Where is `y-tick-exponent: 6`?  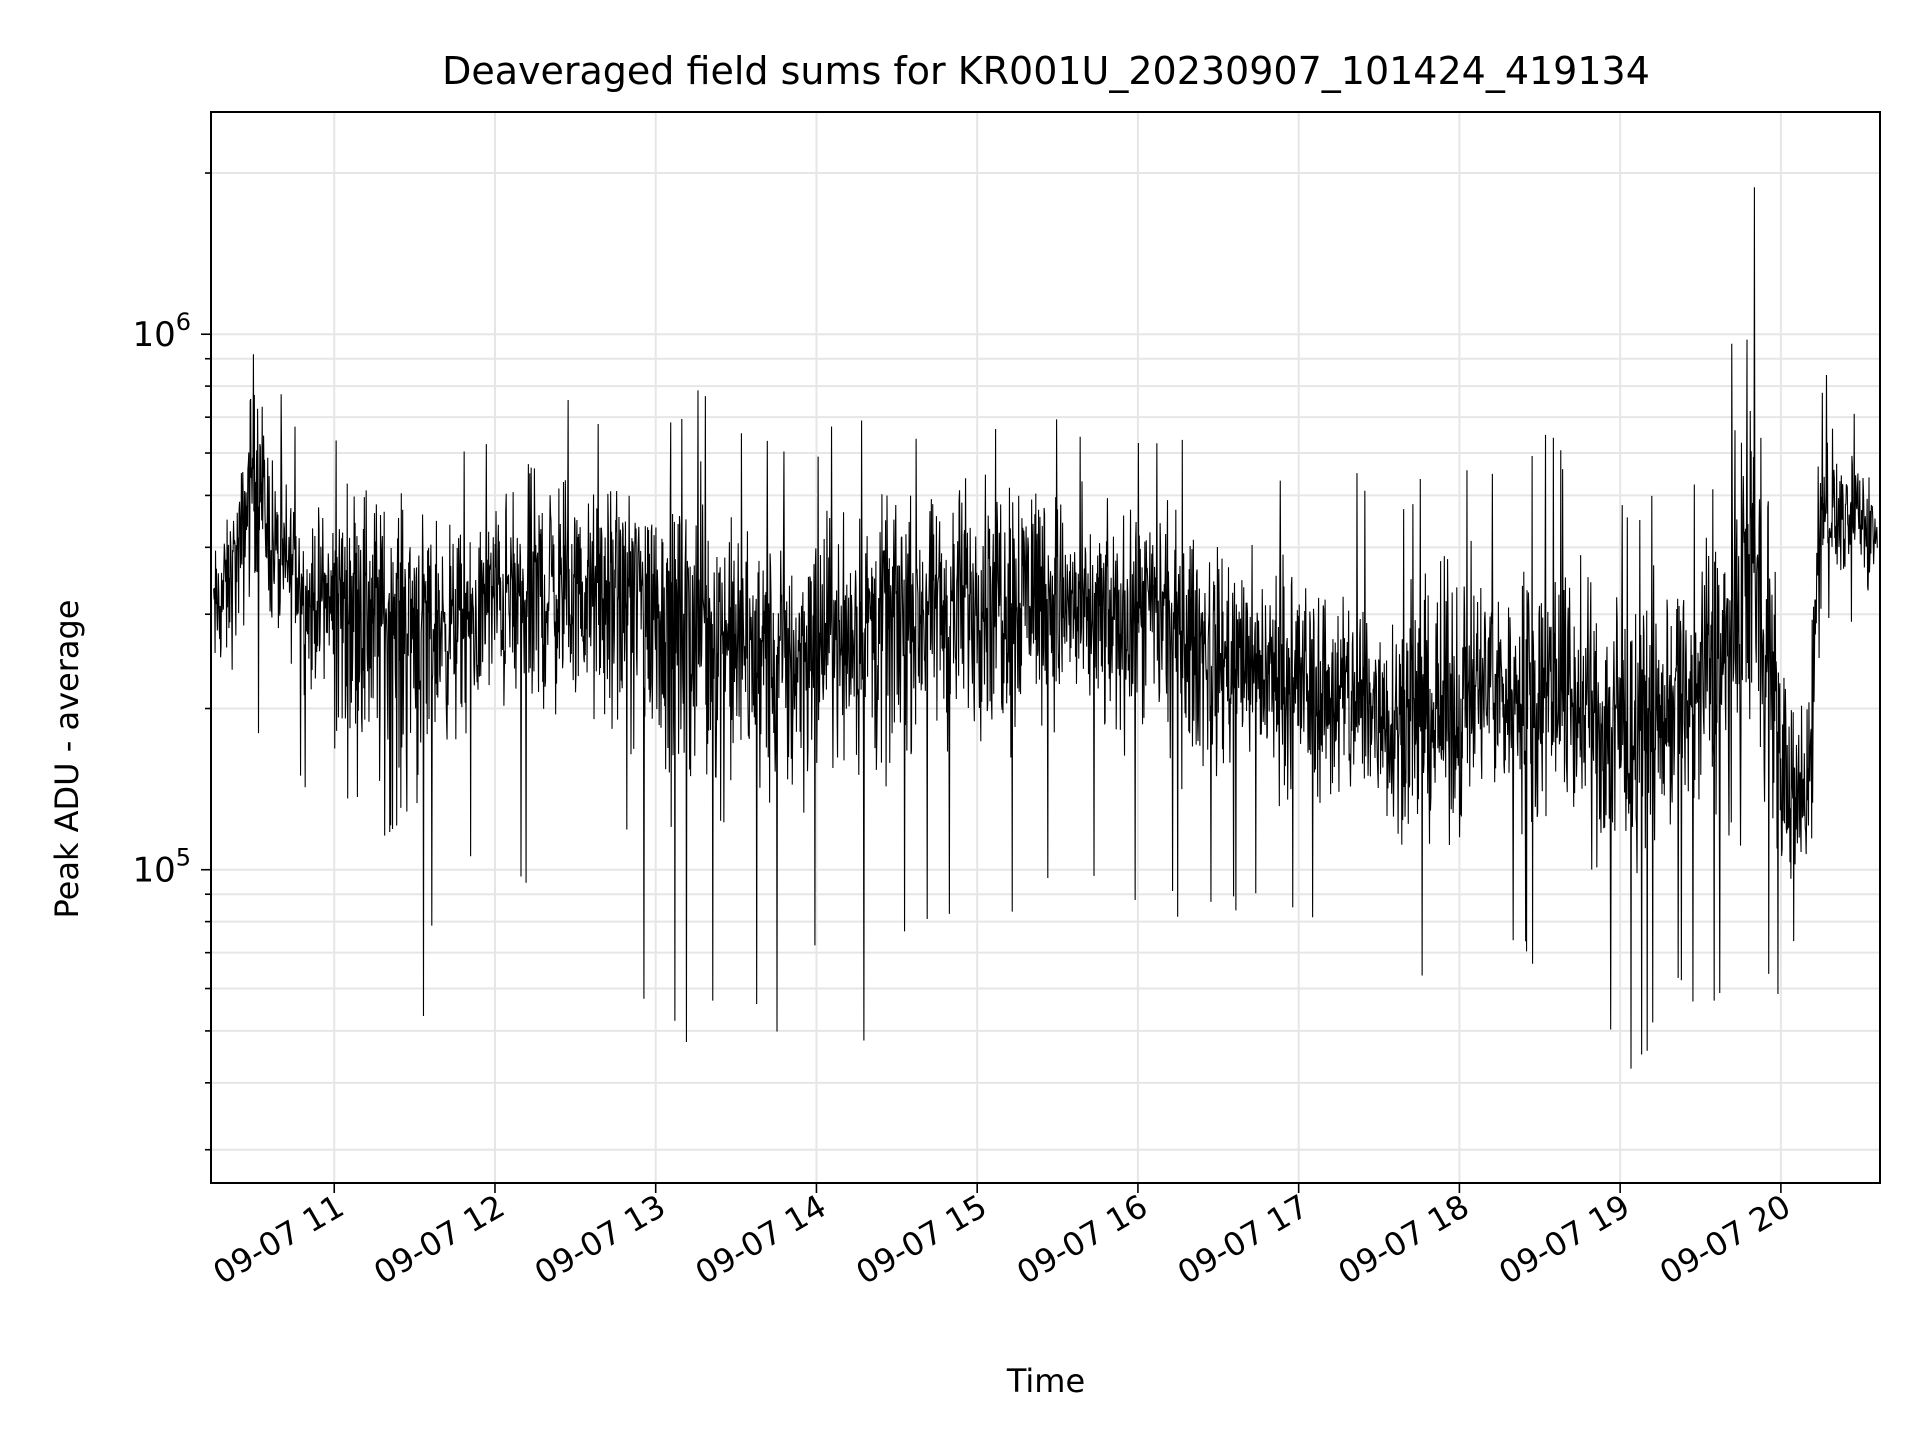
y-tick-exponent: 6 is located at coordinates (183, 322).